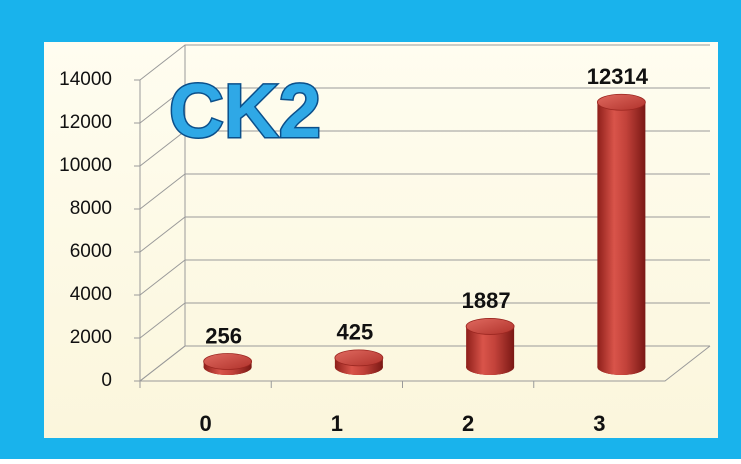 This screenshot has height=464, width=741. Describe the element at coordinates (486, 300) in the screenshot. I see `value-label: 1887` at that location.